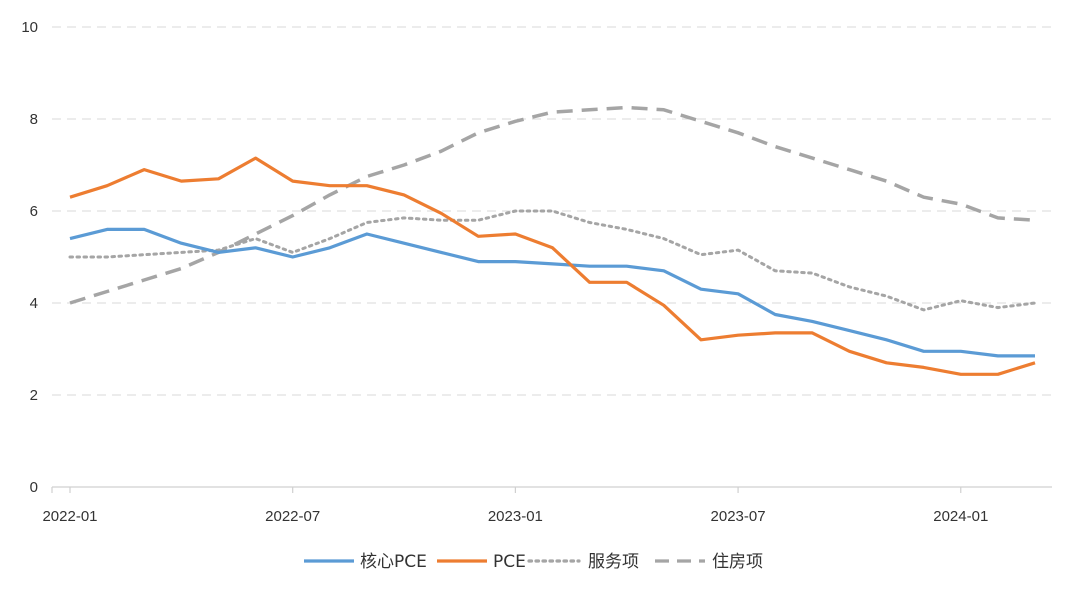 The image size is (1080, 596). Describe the element at coordinates (737, 562) in the screenshot. I see `legend-label: 住房项` at that location.